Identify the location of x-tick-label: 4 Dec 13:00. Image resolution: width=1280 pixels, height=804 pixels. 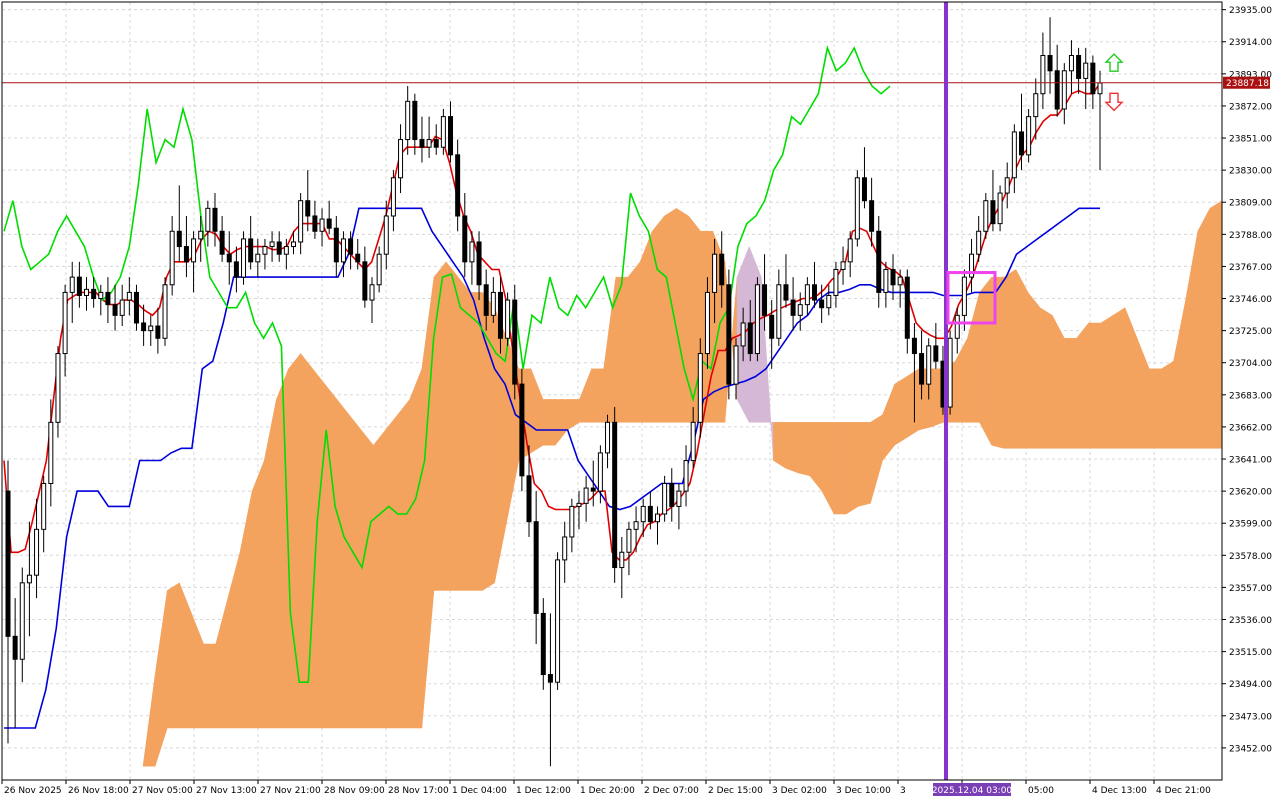
(1119, 791).